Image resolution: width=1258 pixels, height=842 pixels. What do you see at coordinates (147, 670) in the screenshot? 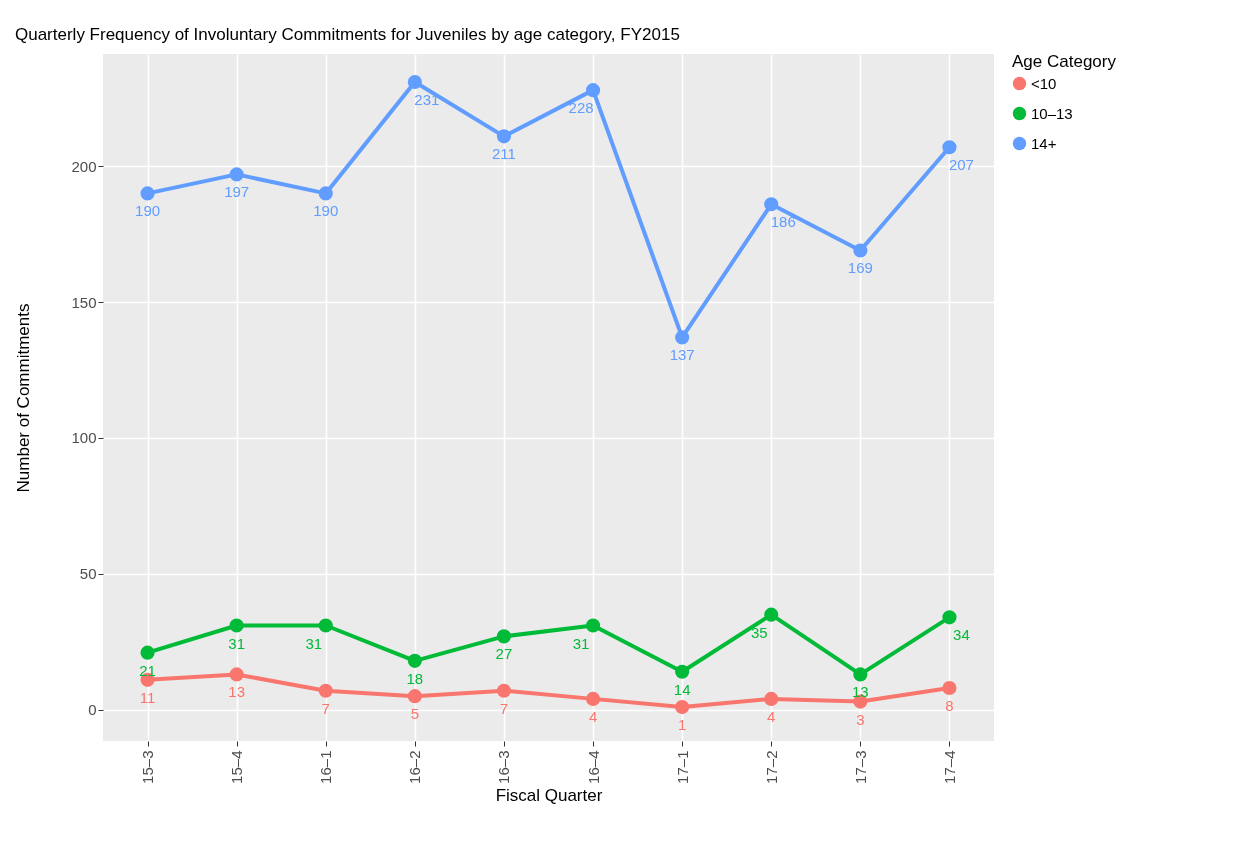
I see `data-label: 21` at bounding box center [147, 670].